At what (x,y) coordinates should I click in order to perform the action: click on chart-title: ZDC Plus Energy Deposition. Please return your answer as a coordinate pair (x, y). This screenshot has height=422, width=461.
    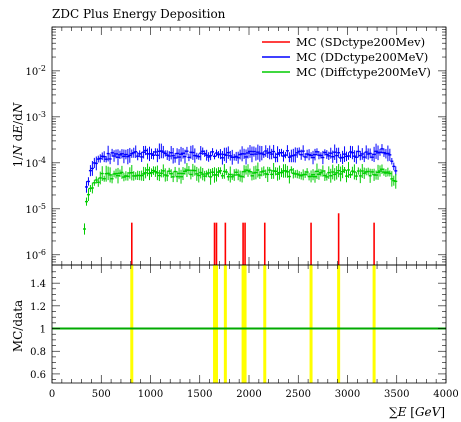
    Looking at the image, I should click on (139, 14).